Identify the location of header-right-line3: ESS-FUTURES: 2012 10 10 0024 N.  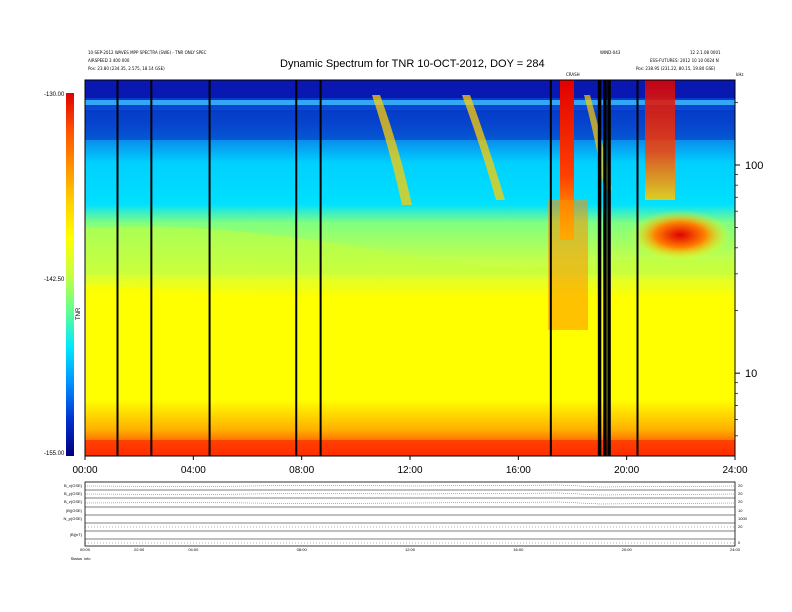
(684, 60).